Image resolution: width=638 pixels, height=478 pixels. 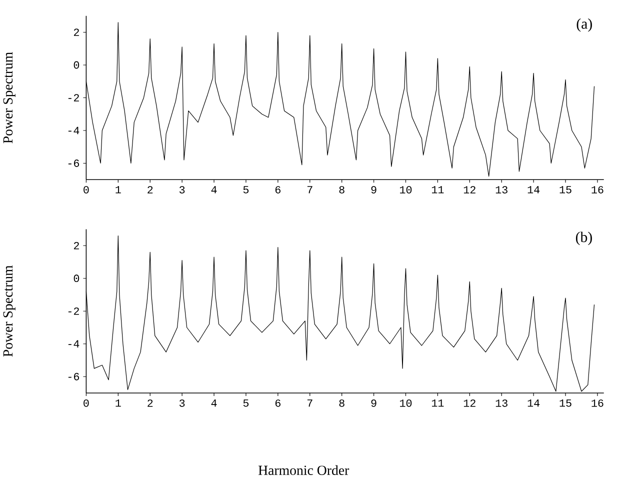 I want to click on chart-title: (b), so click(x=584, y=239).